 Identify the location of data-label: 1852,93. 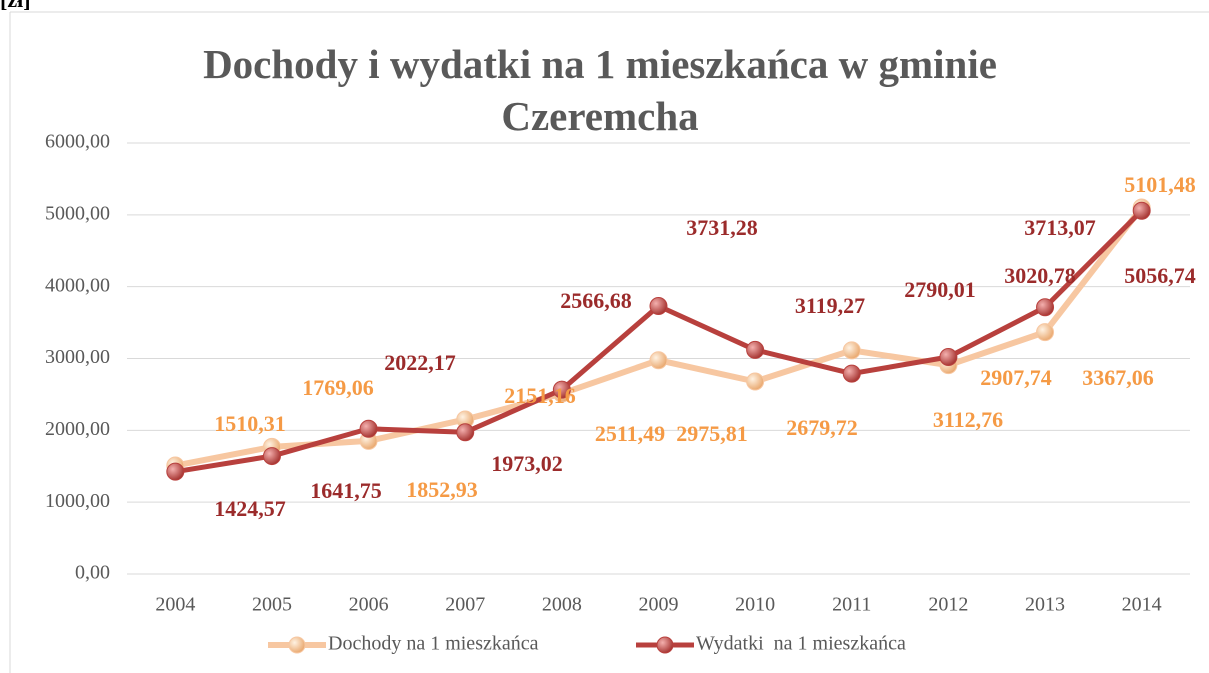
(442, 489).